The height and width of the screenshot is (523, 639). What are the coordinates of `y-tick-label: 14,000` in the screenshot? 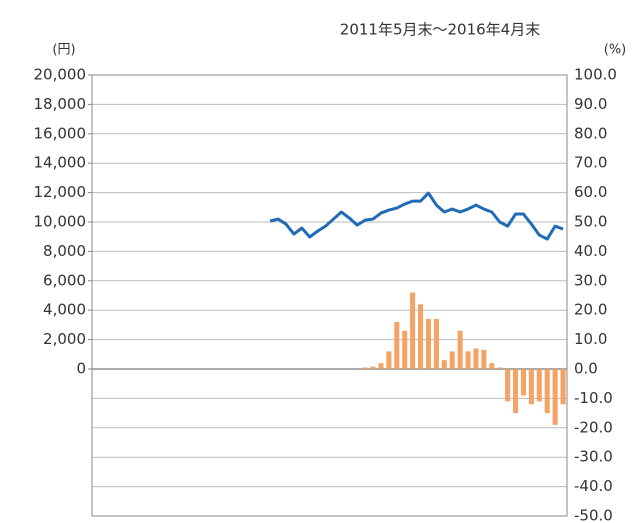 It's located at (60, 163).